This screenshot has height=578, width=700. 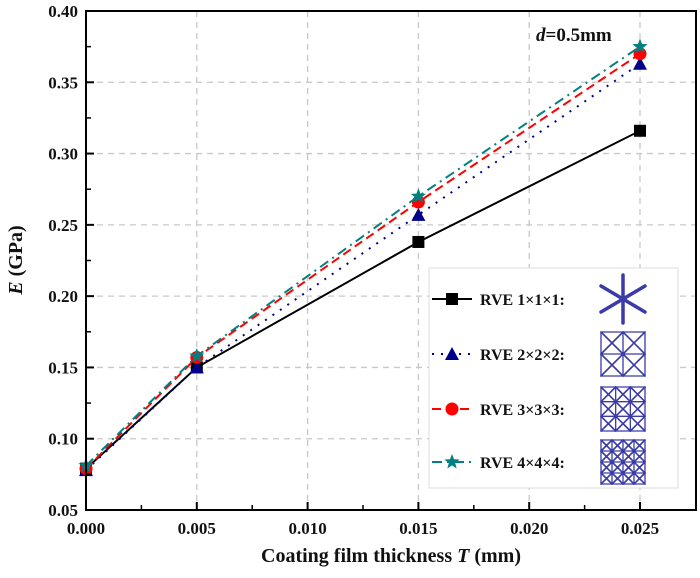 I want to click on legend-item-3: RVE 3×3×3:, so click(x=539, y=409).